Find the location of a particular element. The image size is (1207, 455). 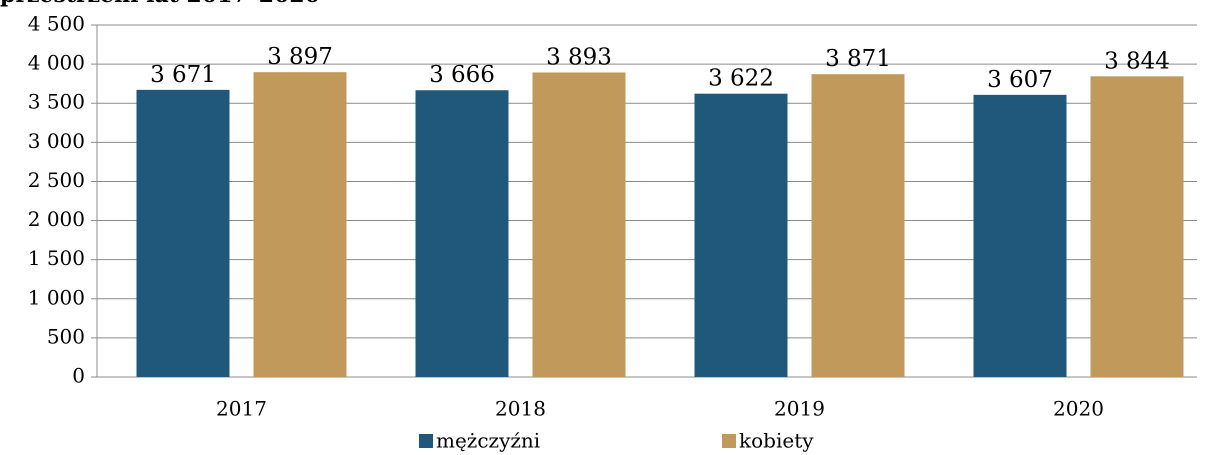

chart-title: przestrzeni lat 2017–2020 is located at coordinates (160, 4).